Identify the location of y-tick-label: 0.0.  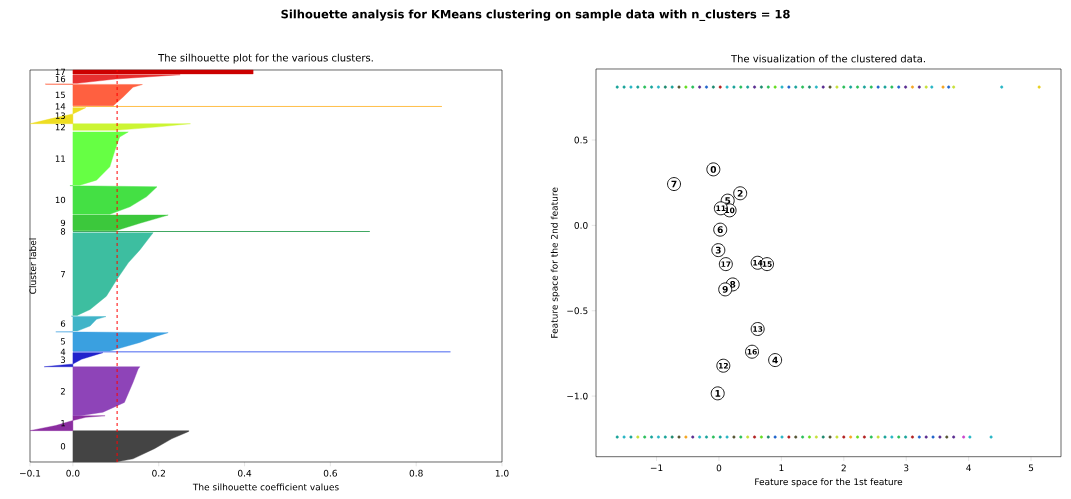
(581, 225).